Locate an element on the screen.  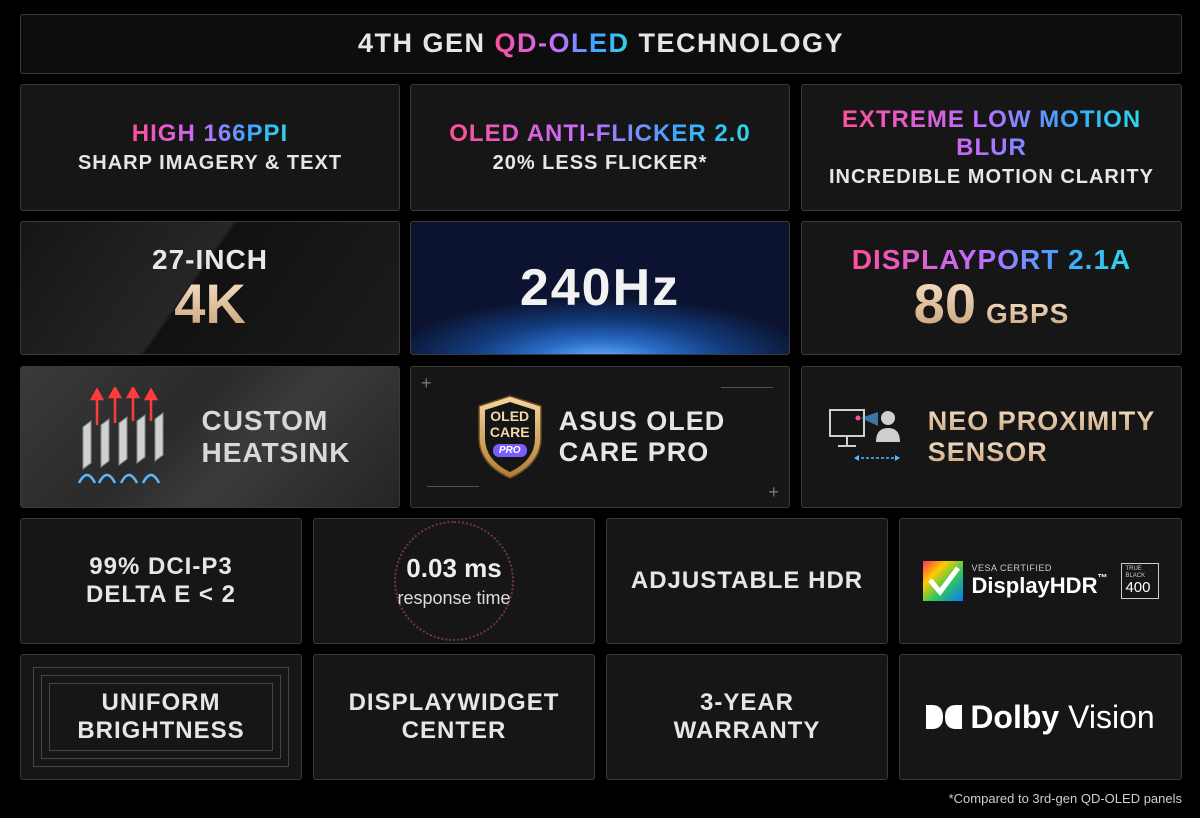
bandwidth-value: 80 is located at coordinates (944, 304).